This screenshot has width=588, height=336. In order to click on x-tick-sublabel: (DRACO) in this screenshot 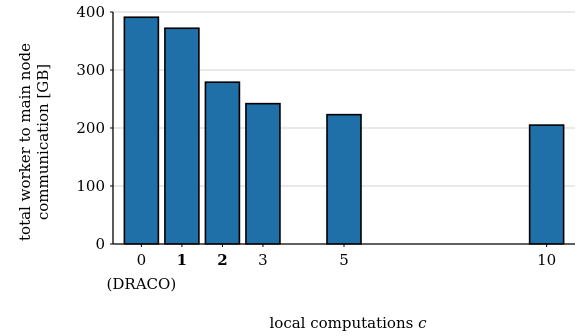, I will do `click(142, 284)`.